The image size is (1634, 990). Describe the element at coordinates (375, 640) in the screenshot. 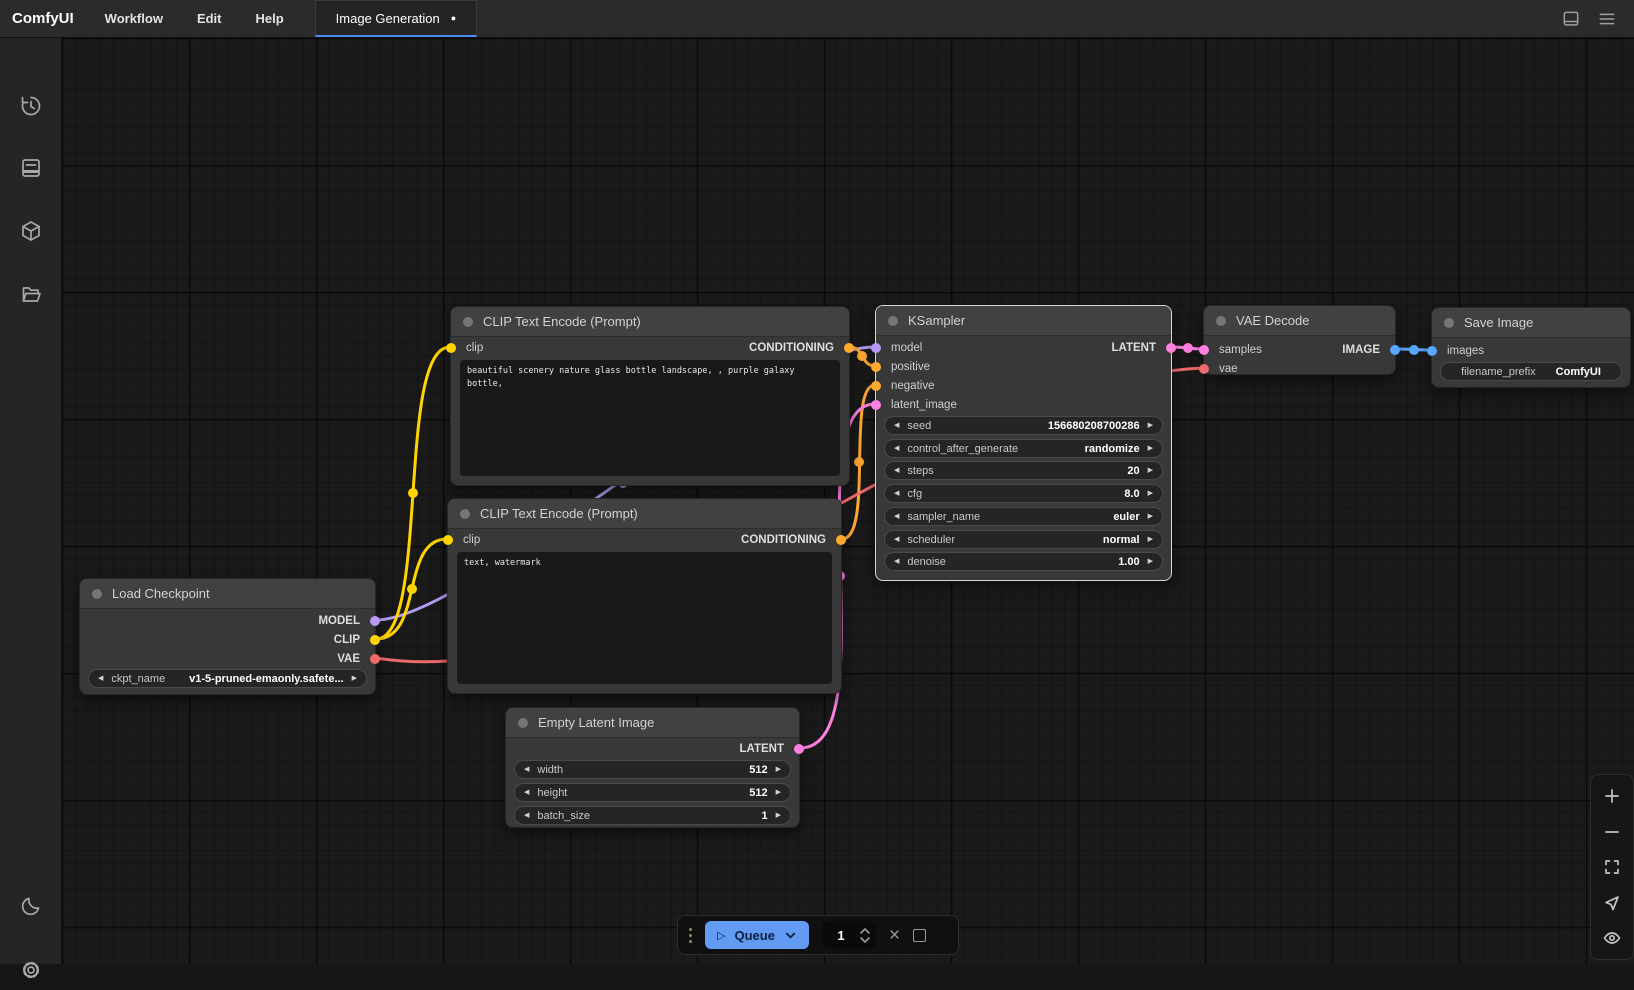

I see `port-clip-output` at that location.